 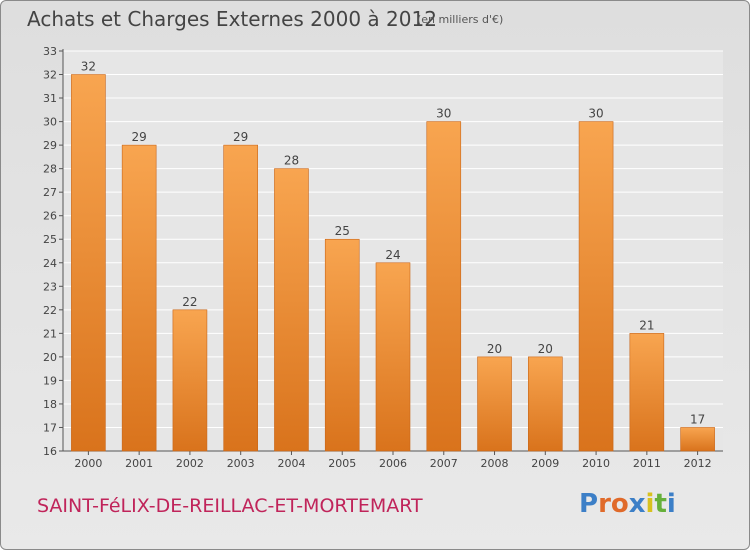 I want to click on data-label: 21, so click(x=646, y=325).